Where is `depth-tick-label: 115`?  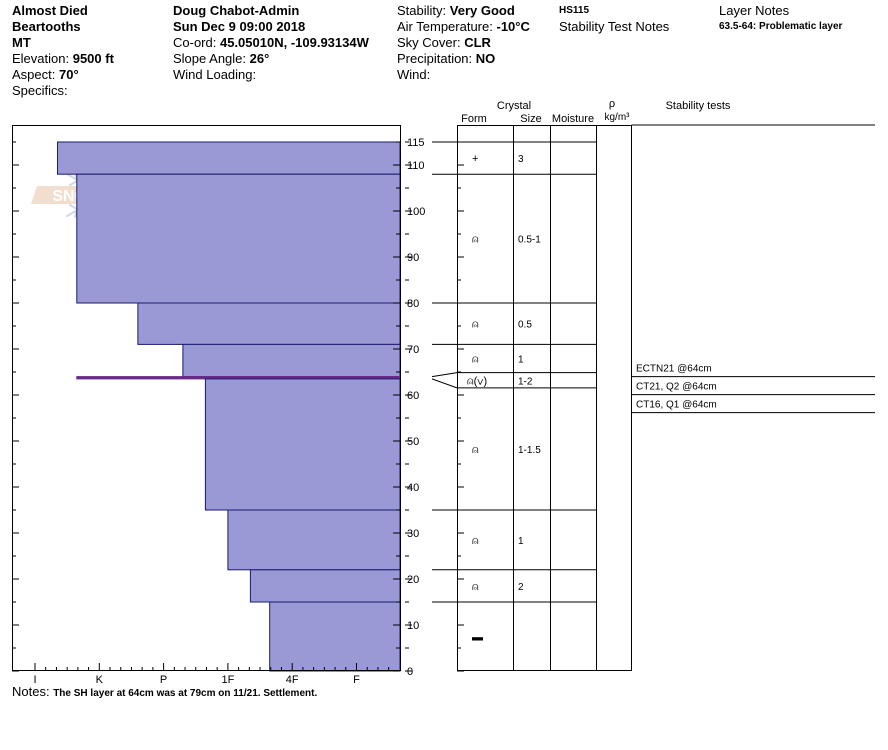 depth-tick-label: 115 is located at coordinates (416, 143).